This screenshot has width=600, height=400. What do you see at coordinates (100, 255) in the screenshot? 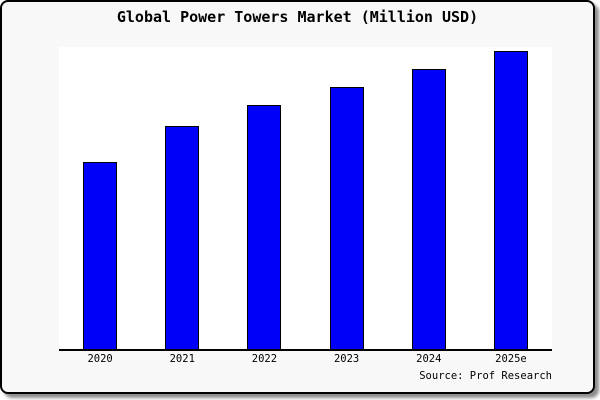
I see `bar-2020` at bounding box center [100, 255].